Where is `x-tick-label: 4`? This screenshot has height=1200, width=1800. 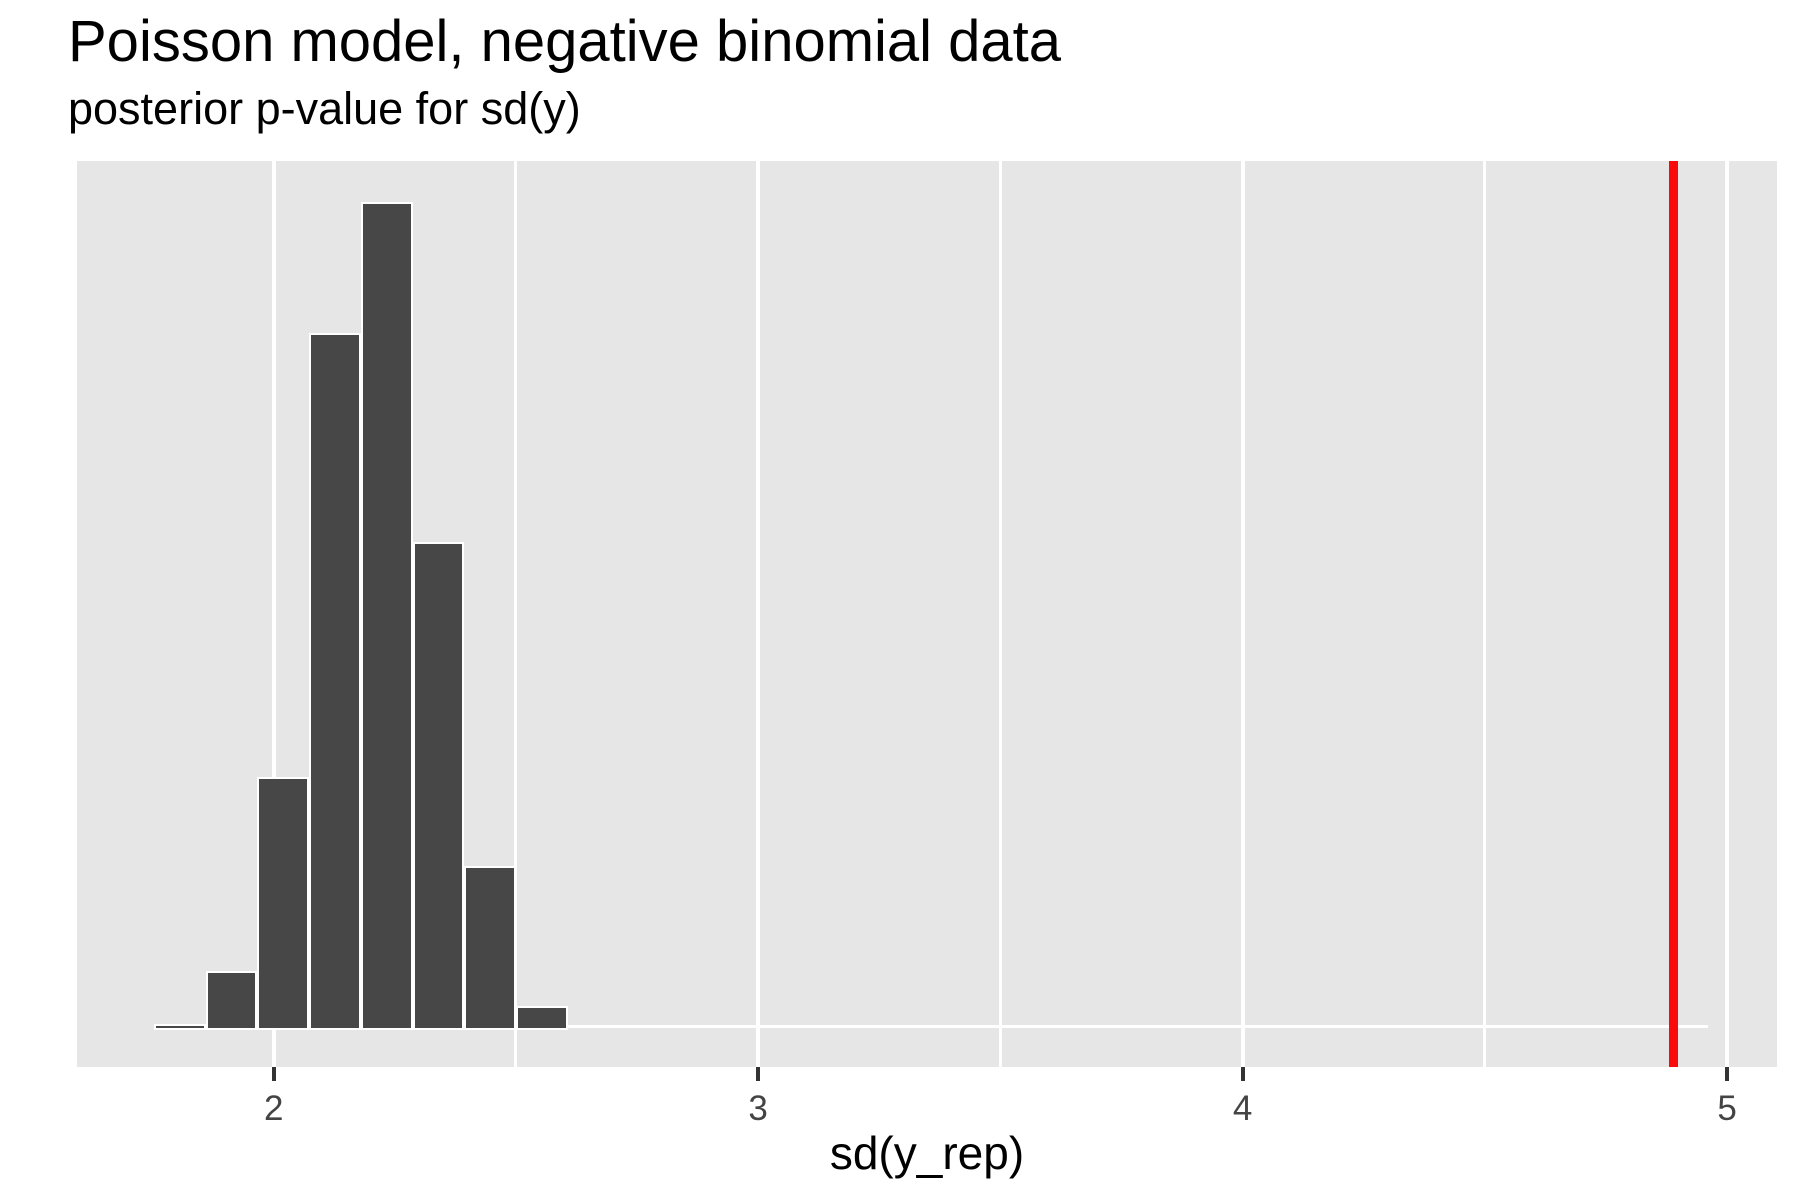 x-tick-label: 4 is located at coordinates (1242, 1108).